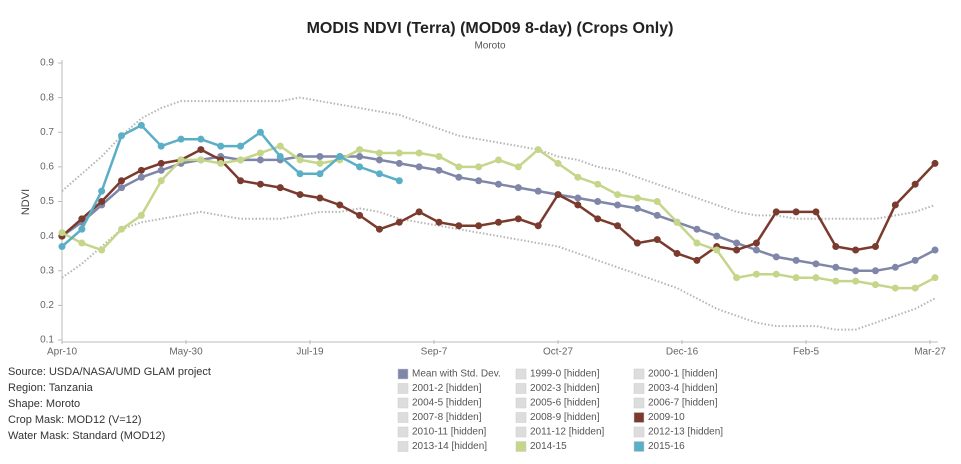  What do you see at coordinates (47, 236) in the screenshot?
I see `y-tick-label: 0.4` at bounding box center [47, 236].